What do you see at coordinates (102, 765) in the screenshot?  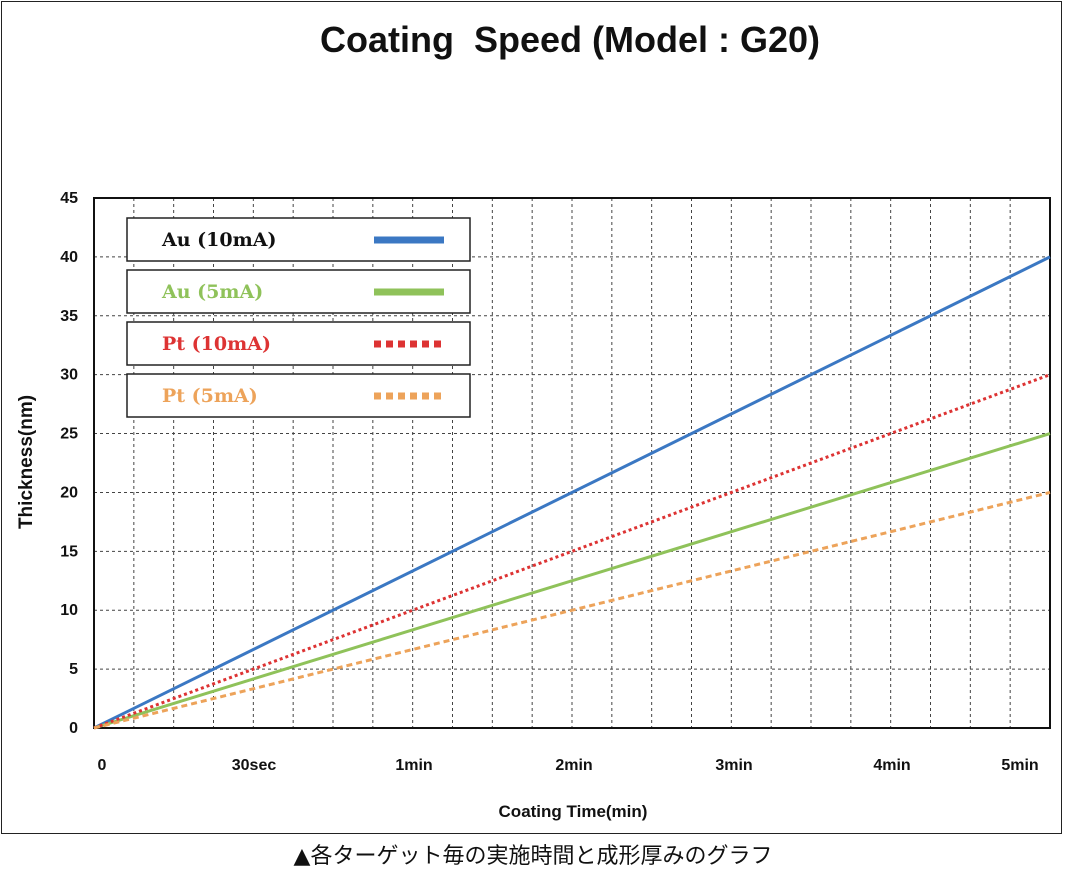 I see `x-tick-label: 0` at bounding box center [102, 765].